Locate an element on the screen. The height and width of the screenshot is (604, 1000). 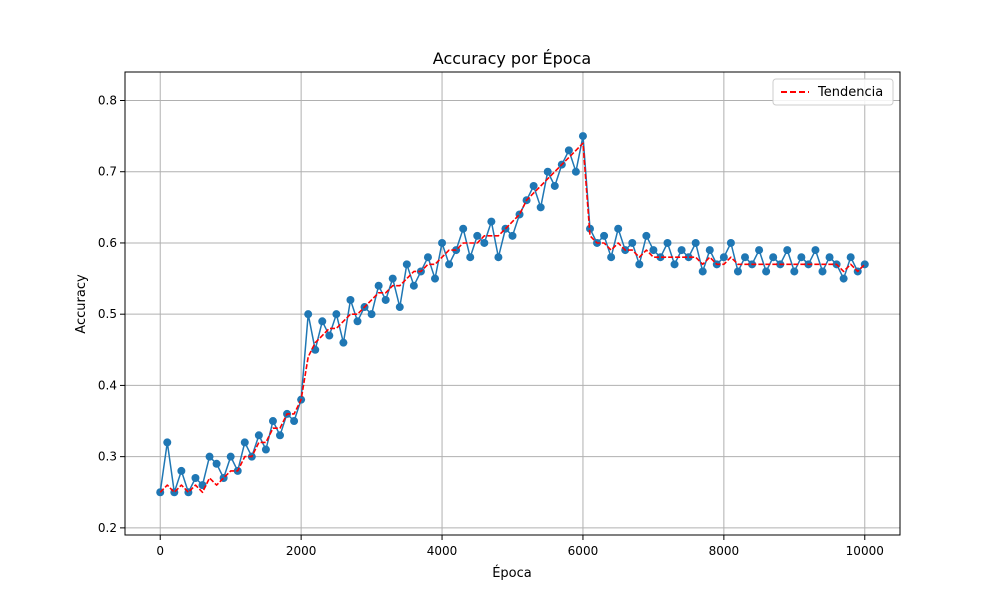
y-tick-label: 0.2 is located at coordinates (107, 528).